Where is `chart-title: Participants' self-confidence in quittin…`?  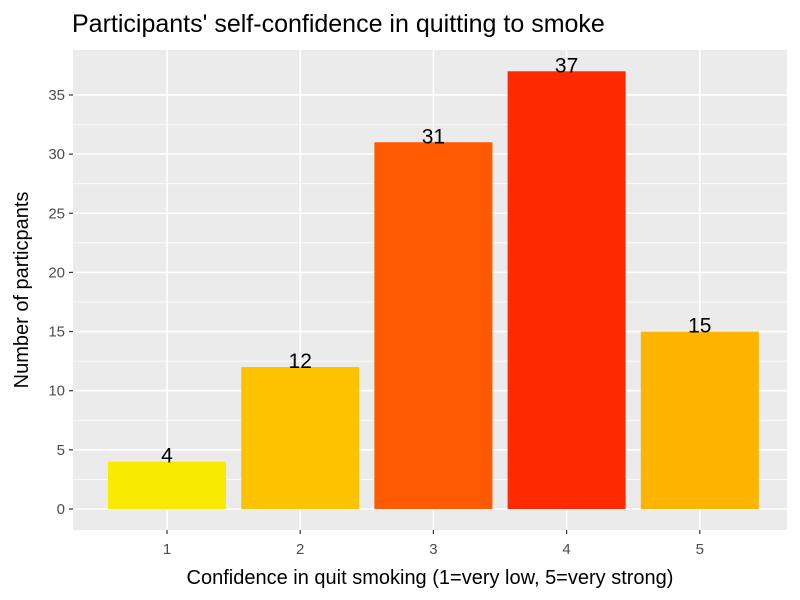 chart-title: Participants' self-confidence in quittin… is located at coordinates (338, 24).